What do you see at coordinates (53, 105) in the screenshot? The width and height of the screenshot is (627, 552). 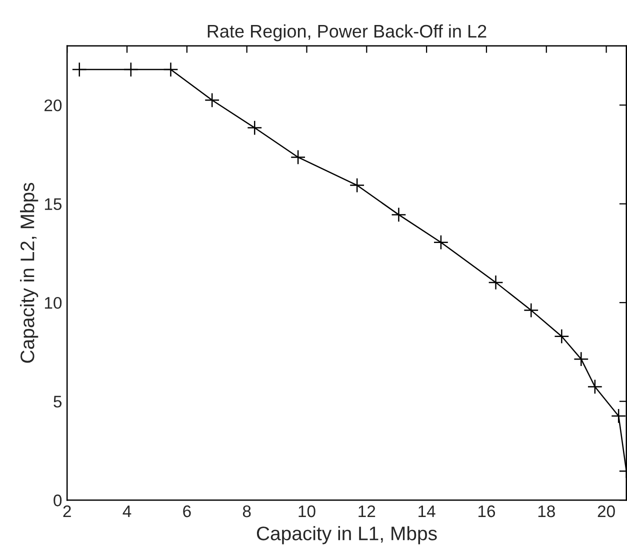 I see `y-tick-label: 20` at bounding box center [53, 105].